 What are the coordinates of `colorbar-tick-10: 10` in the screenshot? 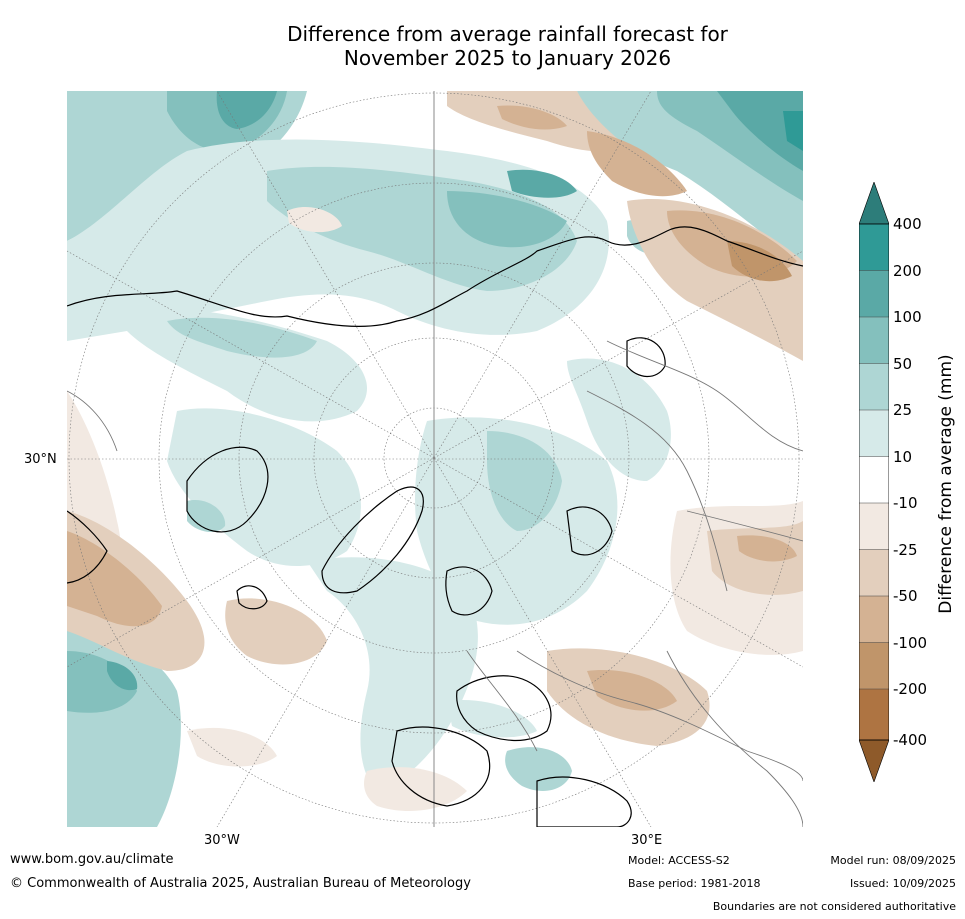 It's located at (903, 456).